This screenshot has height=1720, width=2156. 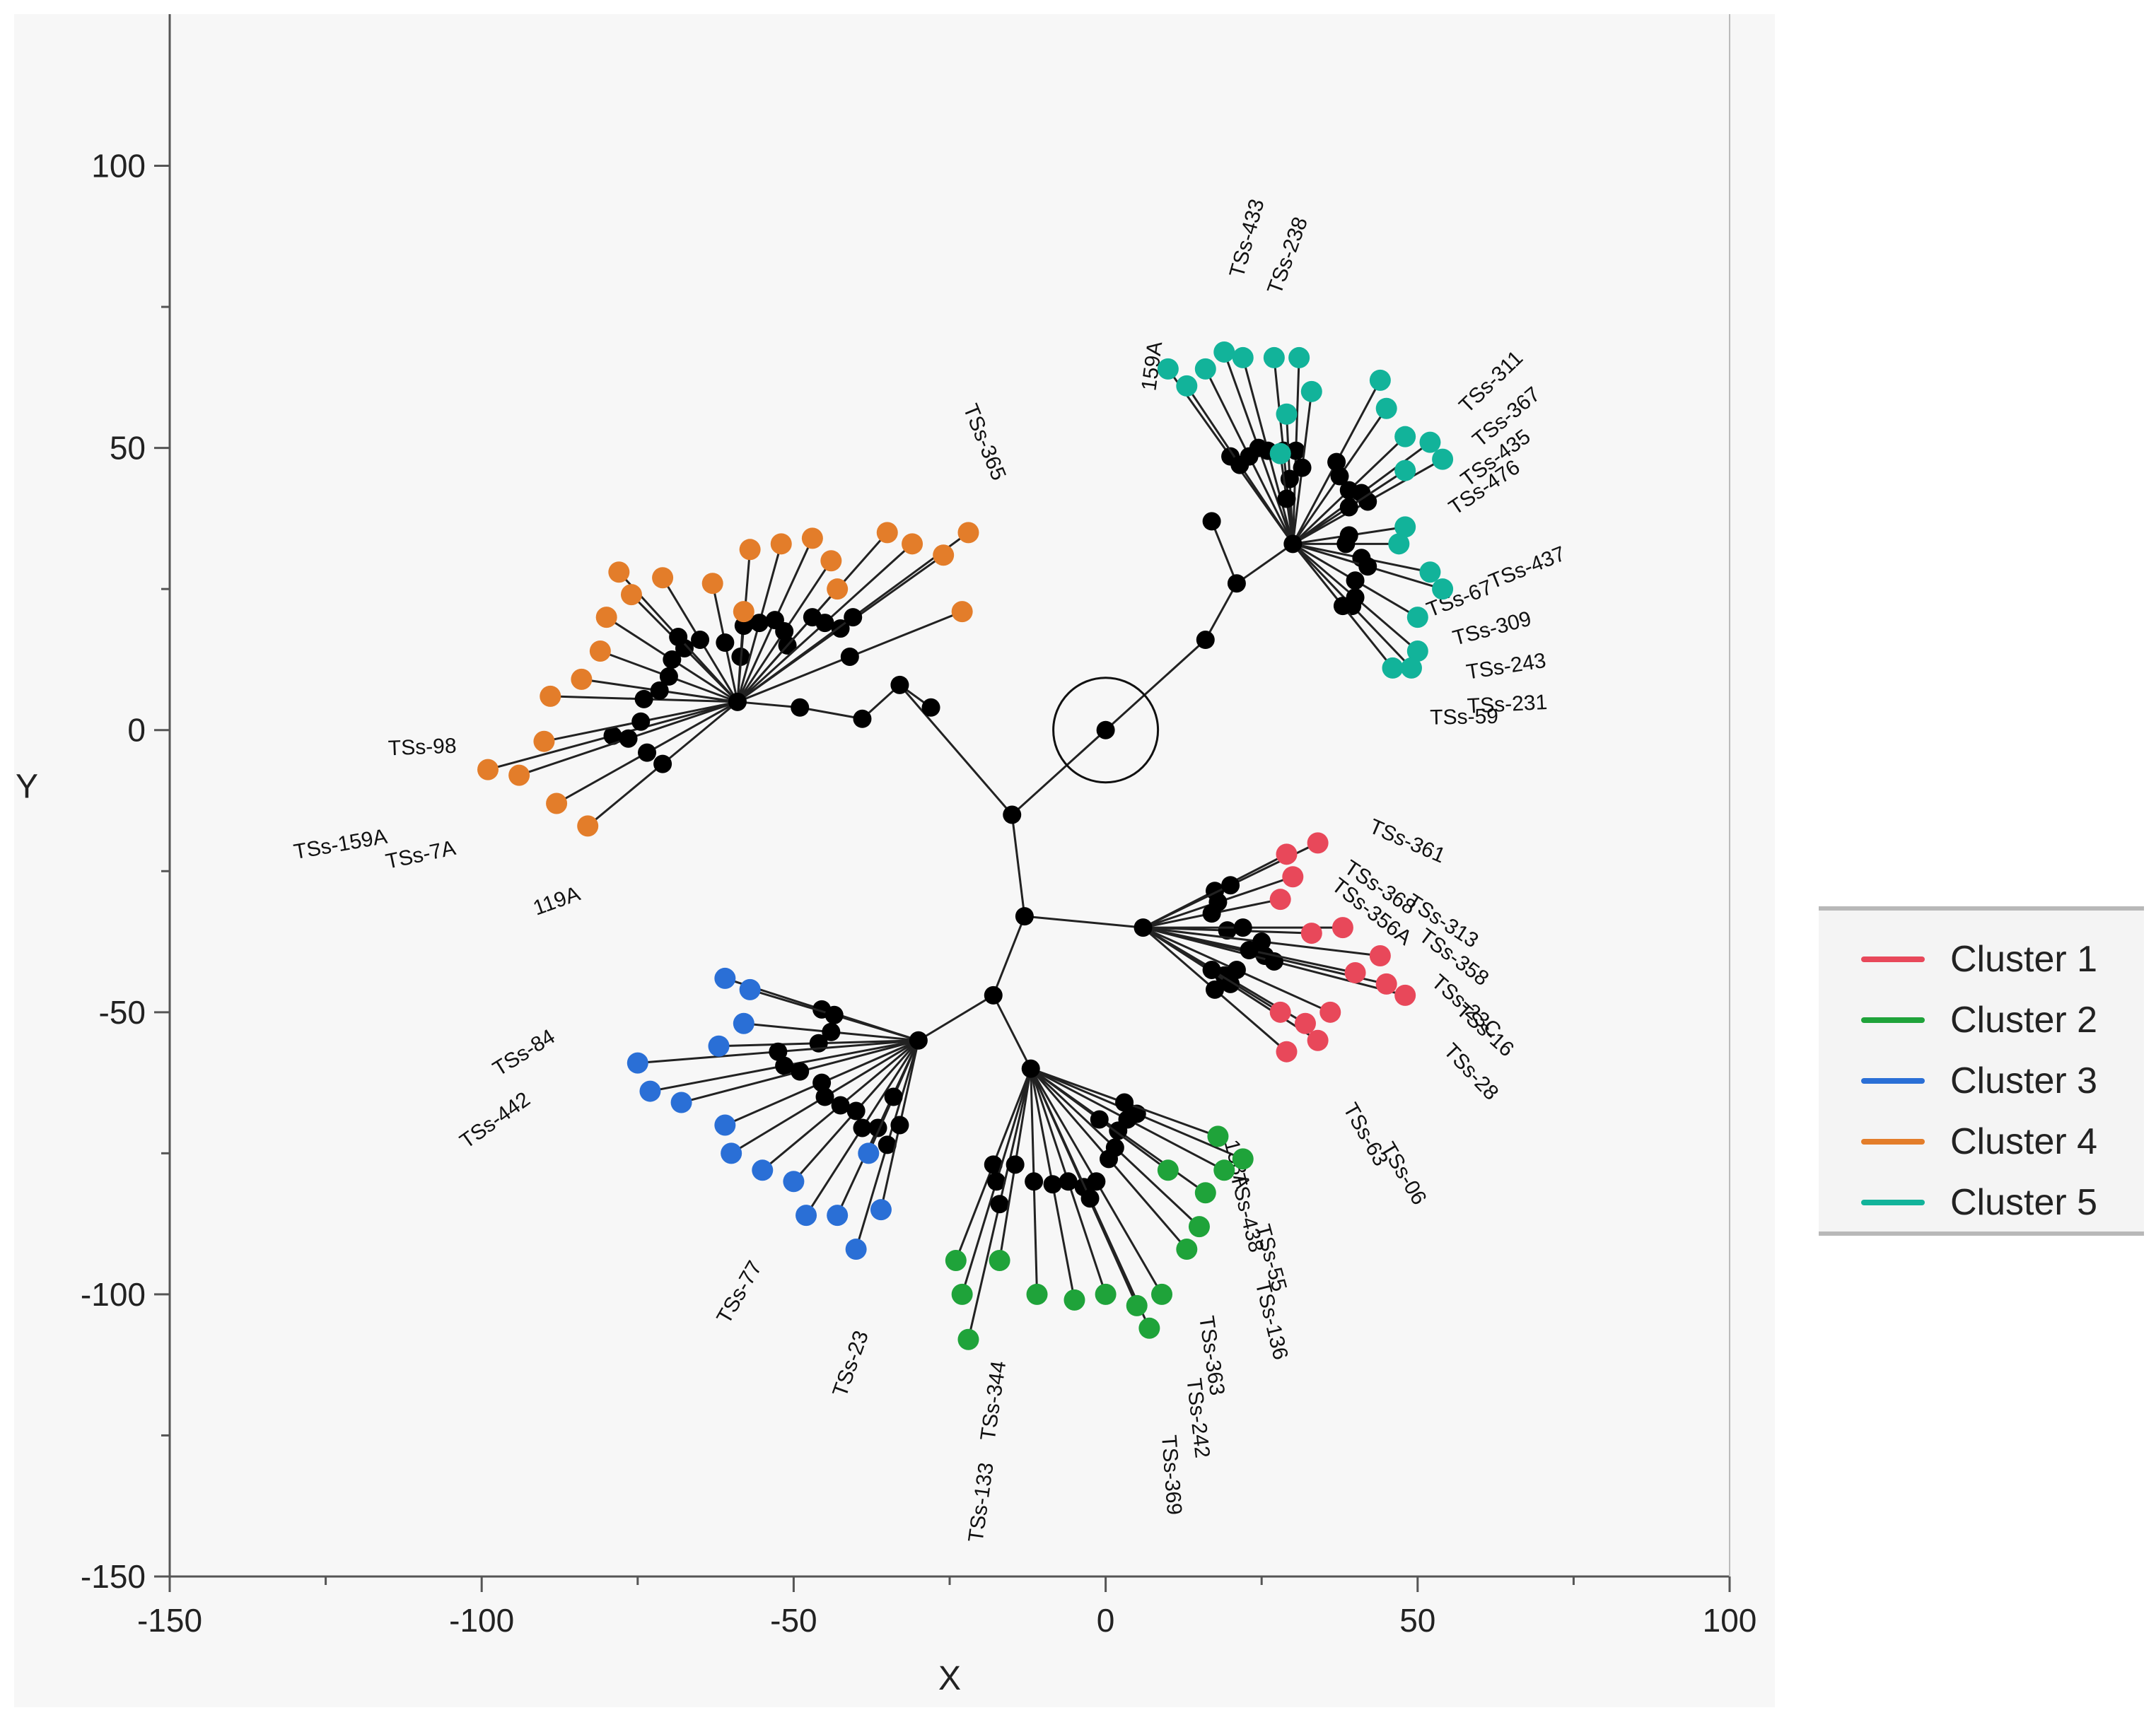 I want to click on leaf-label: TSs-23, so click(x=850, y=1364).